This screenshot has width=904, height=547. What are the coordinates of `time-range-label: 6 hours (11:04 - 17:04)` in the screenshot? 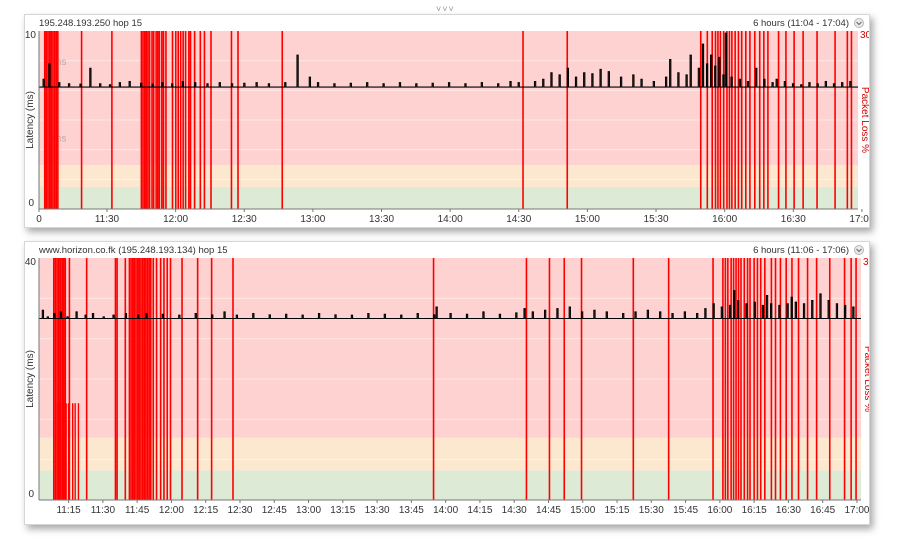 It's located at (801, 23).